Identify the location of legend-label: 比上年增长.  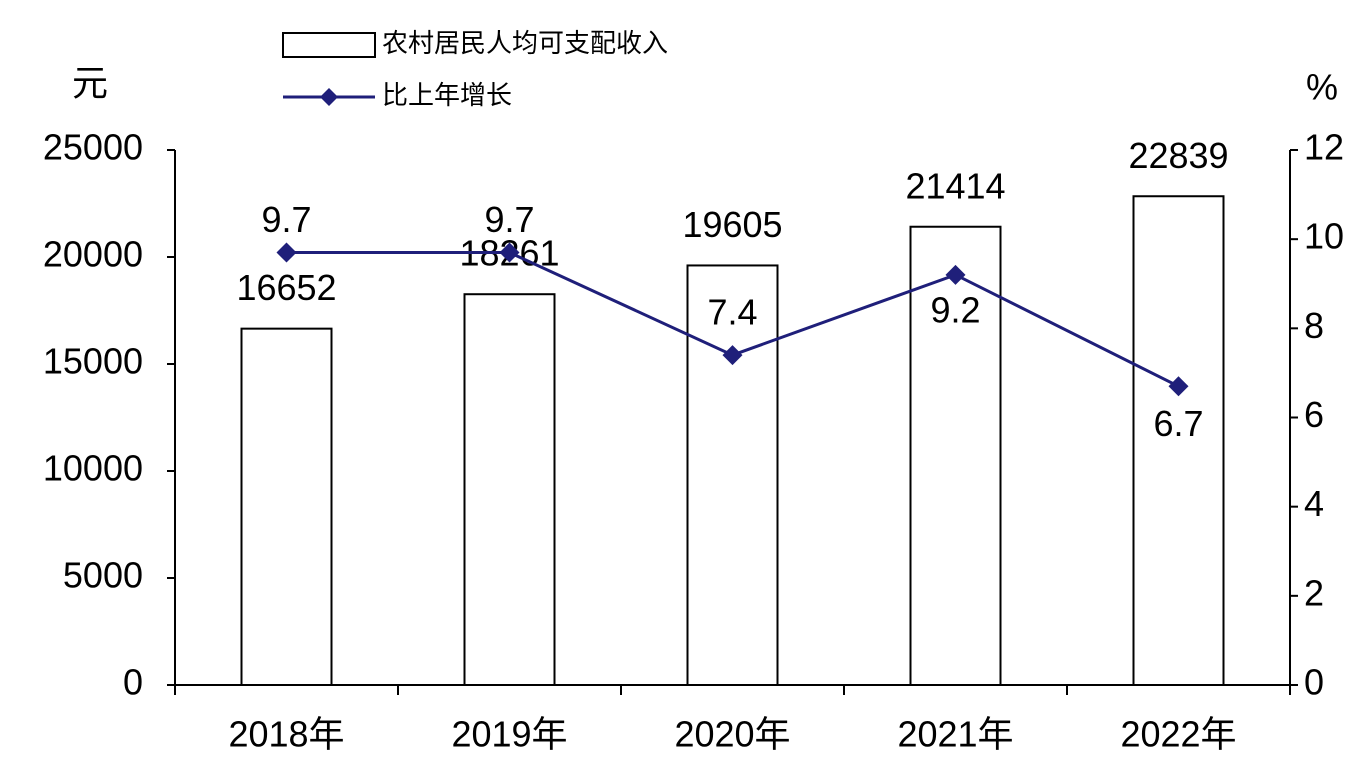
(447, 95).